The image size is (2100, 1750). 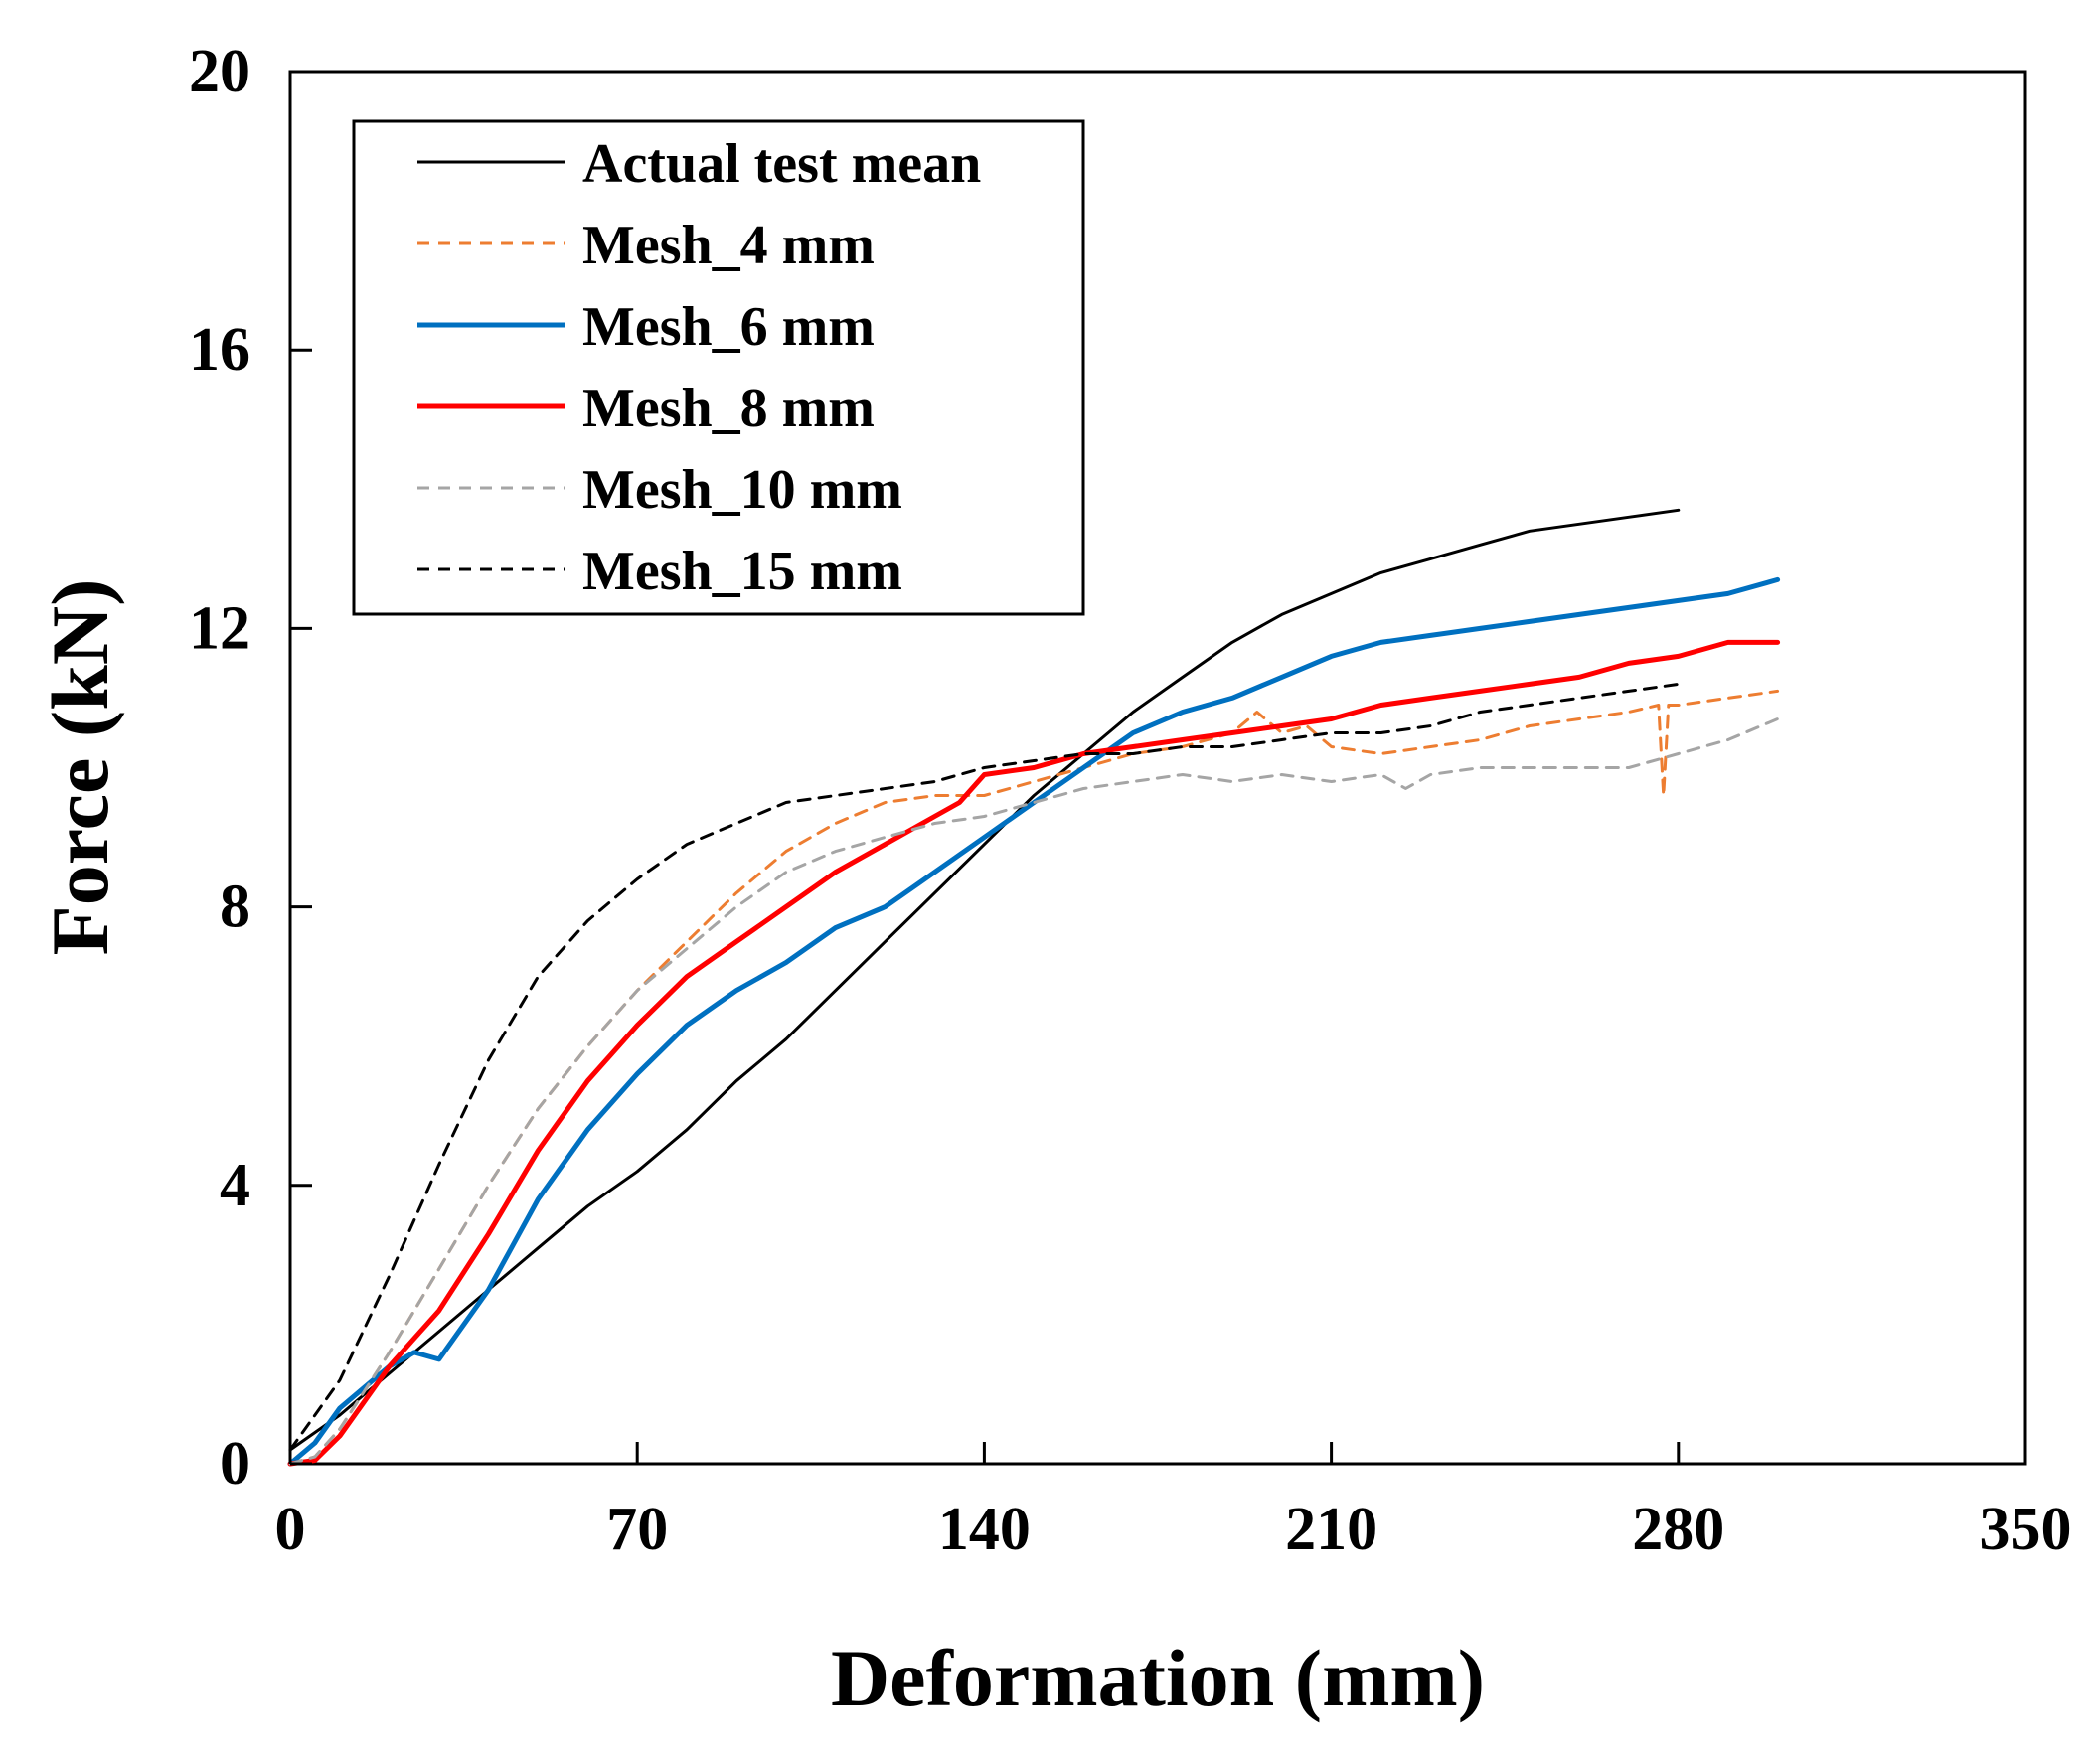 I want to click on y-tick-label: 4, so click(x=235, y=1185).